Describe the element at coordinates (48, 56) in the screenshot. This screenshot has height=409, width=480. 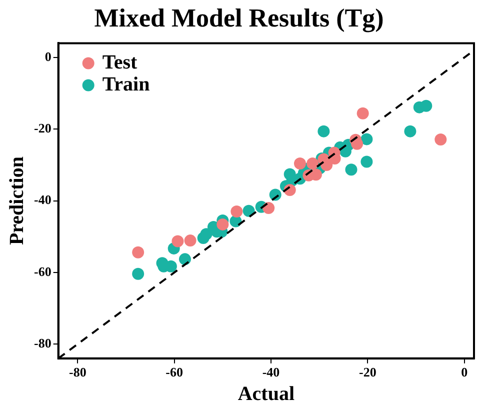
I see `y-tick-label: 0` at that location.